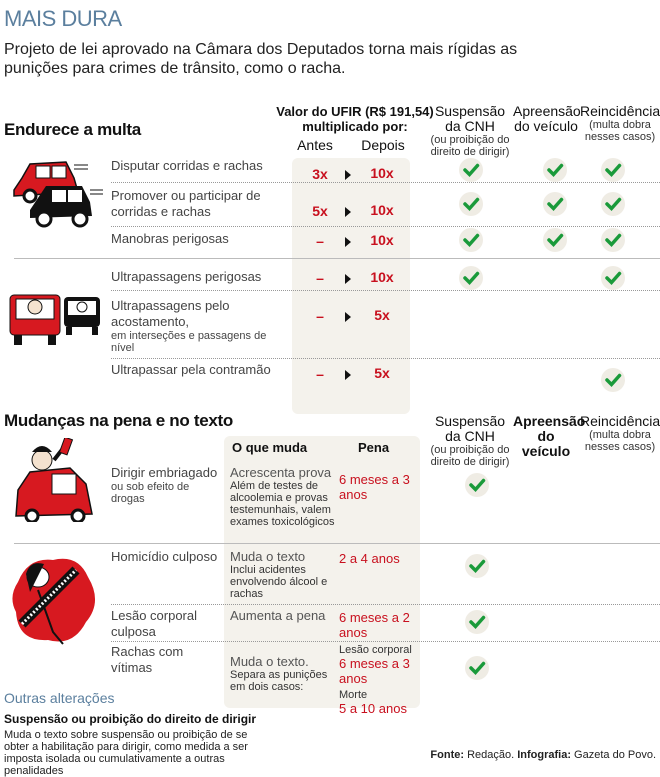  I want to click on fine-before: 5x, so click(320, 211).